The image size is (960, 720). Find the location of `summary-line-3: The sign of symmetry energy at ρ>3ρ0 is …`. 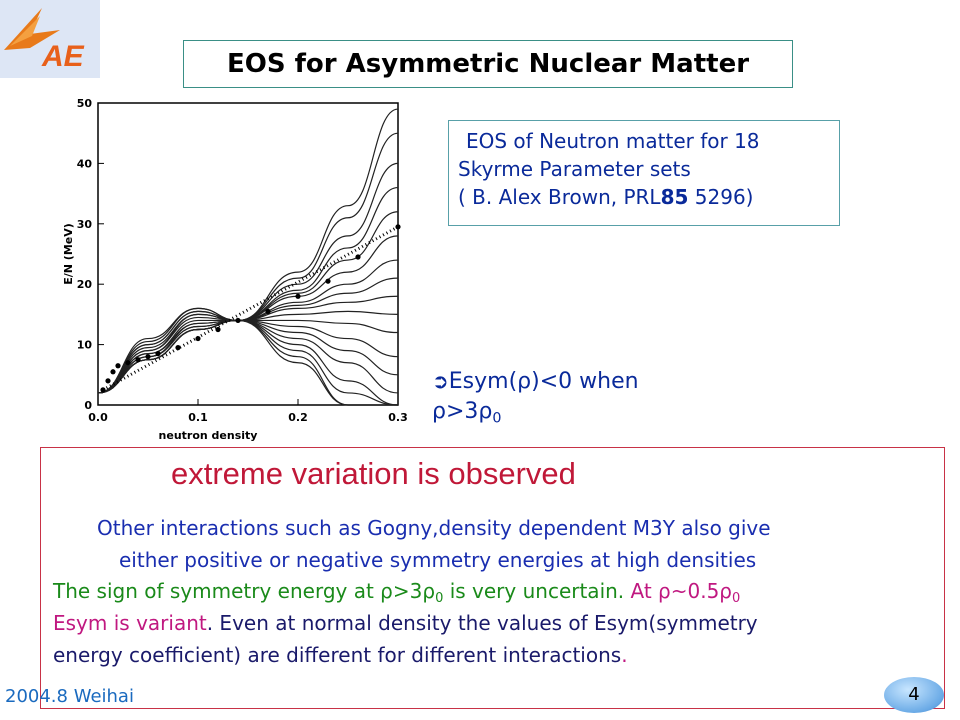

summary-line-3: The sign of symmetry energy at ρ>3ρ0 is … is located at coordinates (397, 592).